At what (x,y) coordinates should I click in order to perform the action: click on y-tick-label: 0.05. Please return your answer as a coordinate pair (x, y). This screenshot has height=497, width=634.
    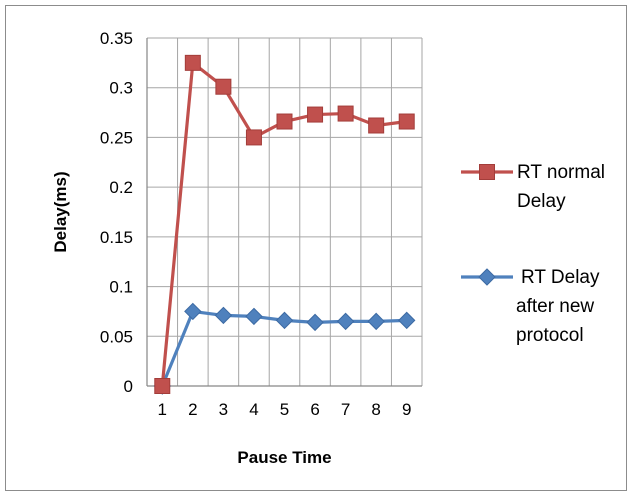
    Looking at the image, I should click on (116, 336).